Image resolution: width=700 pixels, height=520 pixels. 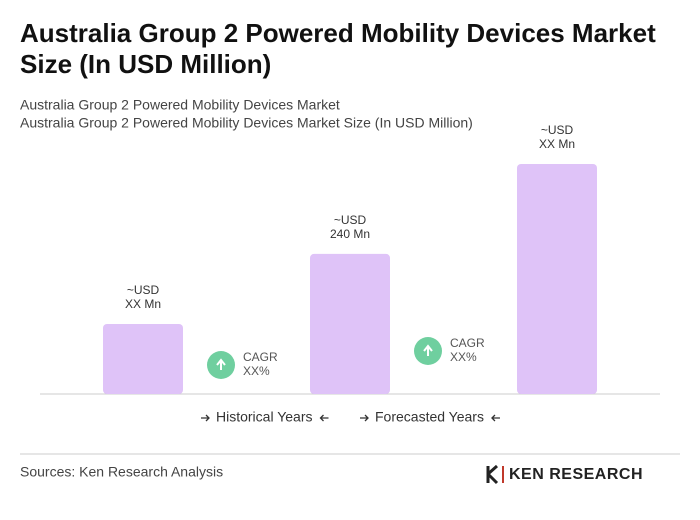 I want to click on chart-title: Size (In USD Million), so click(x=145, y=64).